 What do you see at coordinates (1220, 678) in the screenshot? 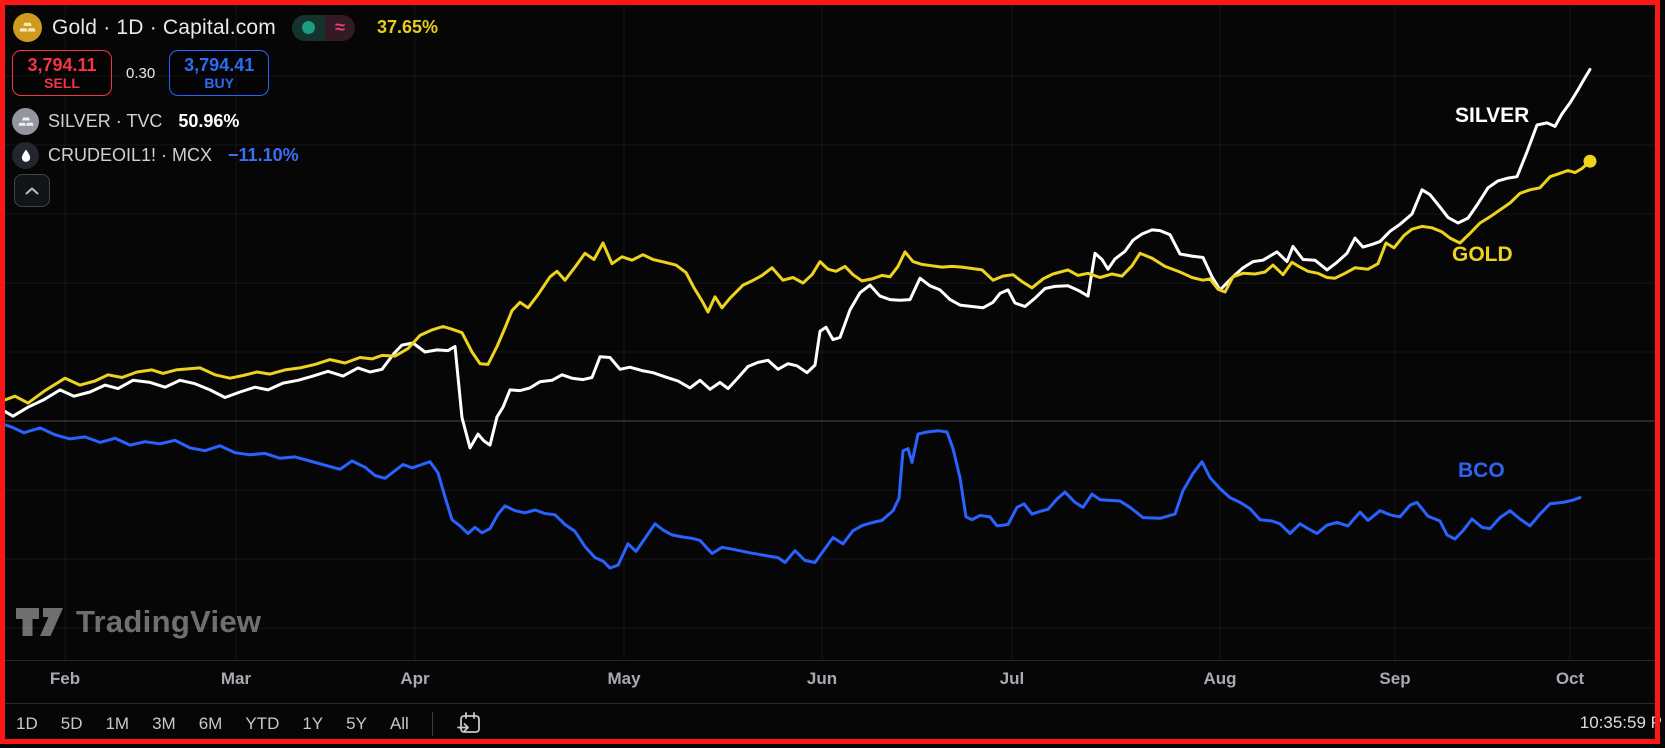
I see `axis-month-aug: Aug` at bounding box center [1220, 678].